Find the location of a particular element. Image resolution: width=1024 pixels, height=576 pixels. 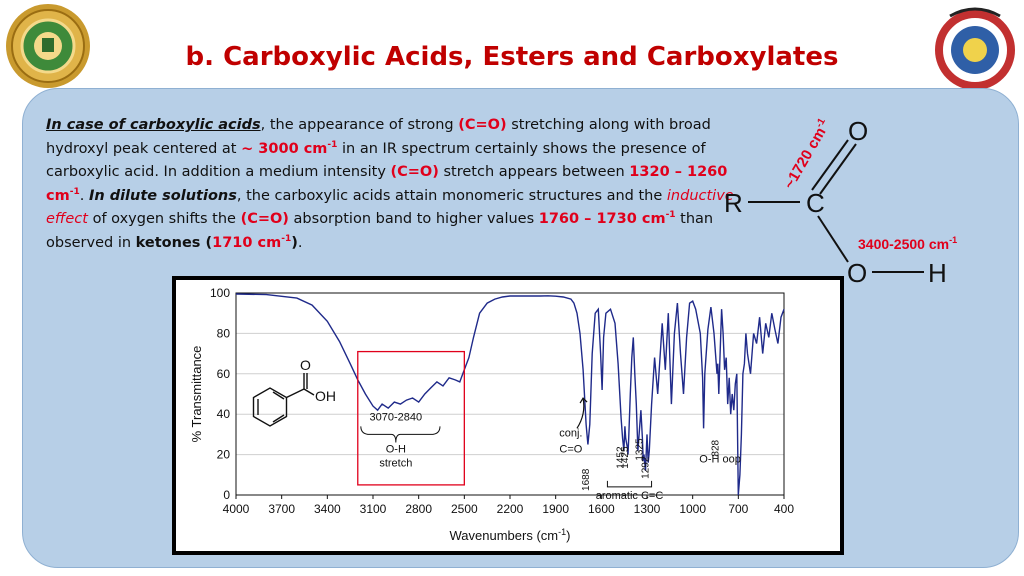

college-emblem-logo is located at coordinates (975, 47).